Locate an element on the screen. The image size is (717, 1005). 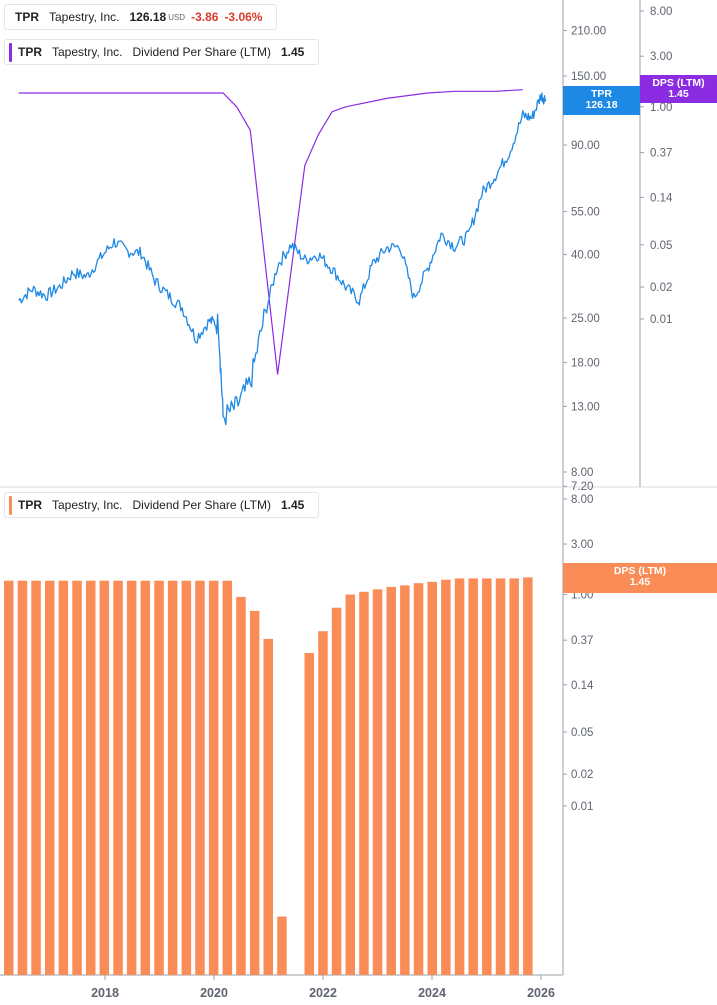
price-tag-symbol: TPR is located at coordinates (601, 94).